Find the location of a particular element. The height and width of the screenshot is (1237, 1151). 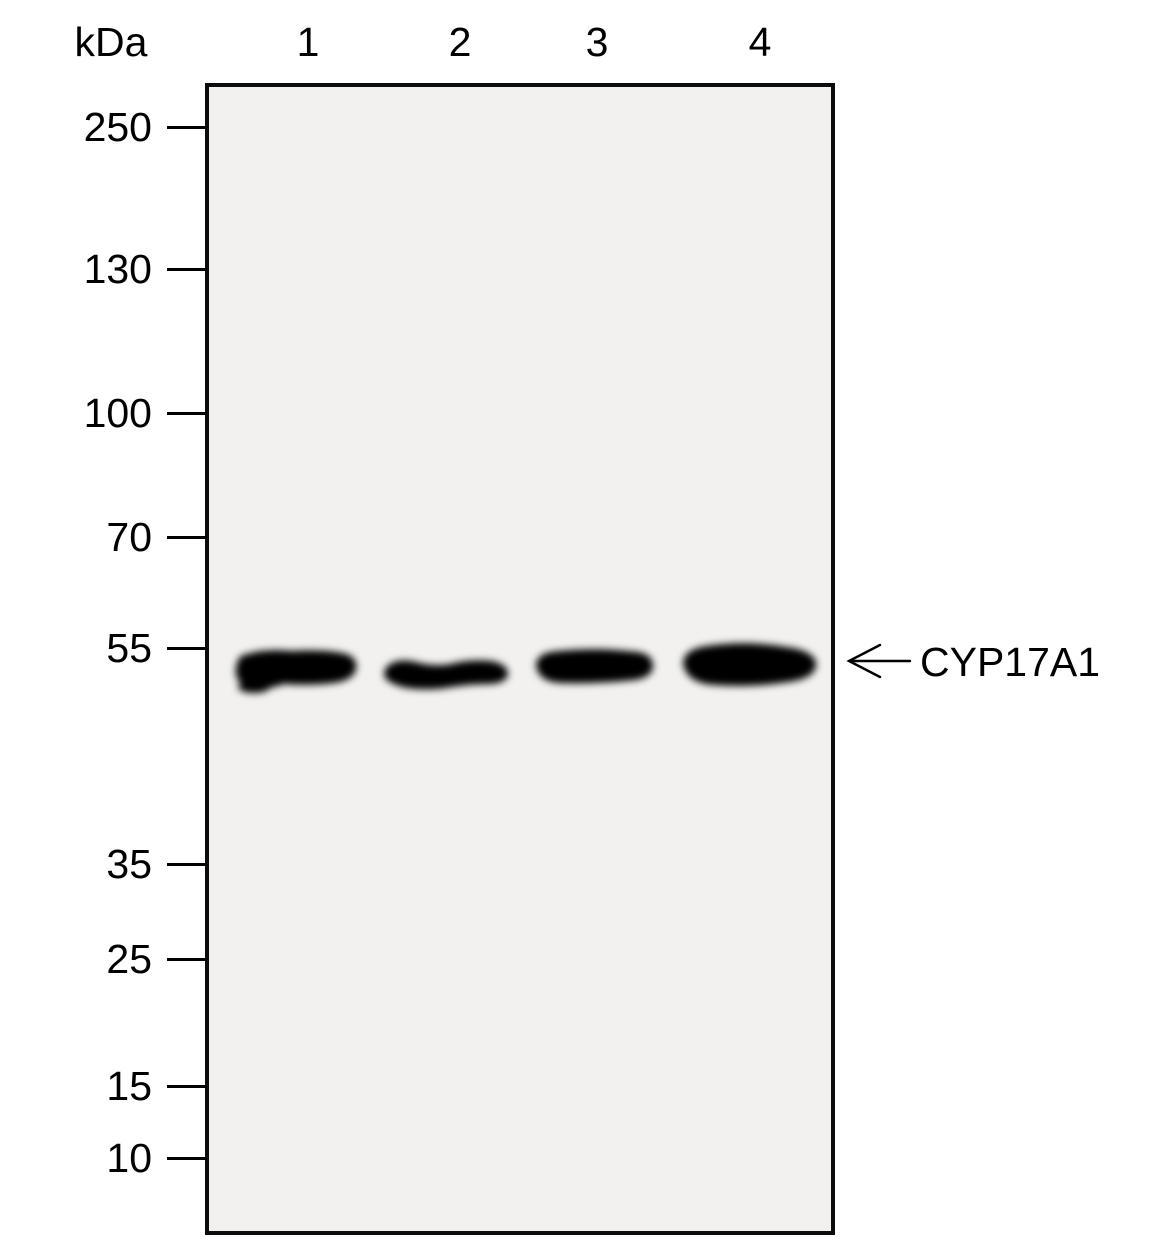

band-lane-1-droop is located at coordinates (254, 687).